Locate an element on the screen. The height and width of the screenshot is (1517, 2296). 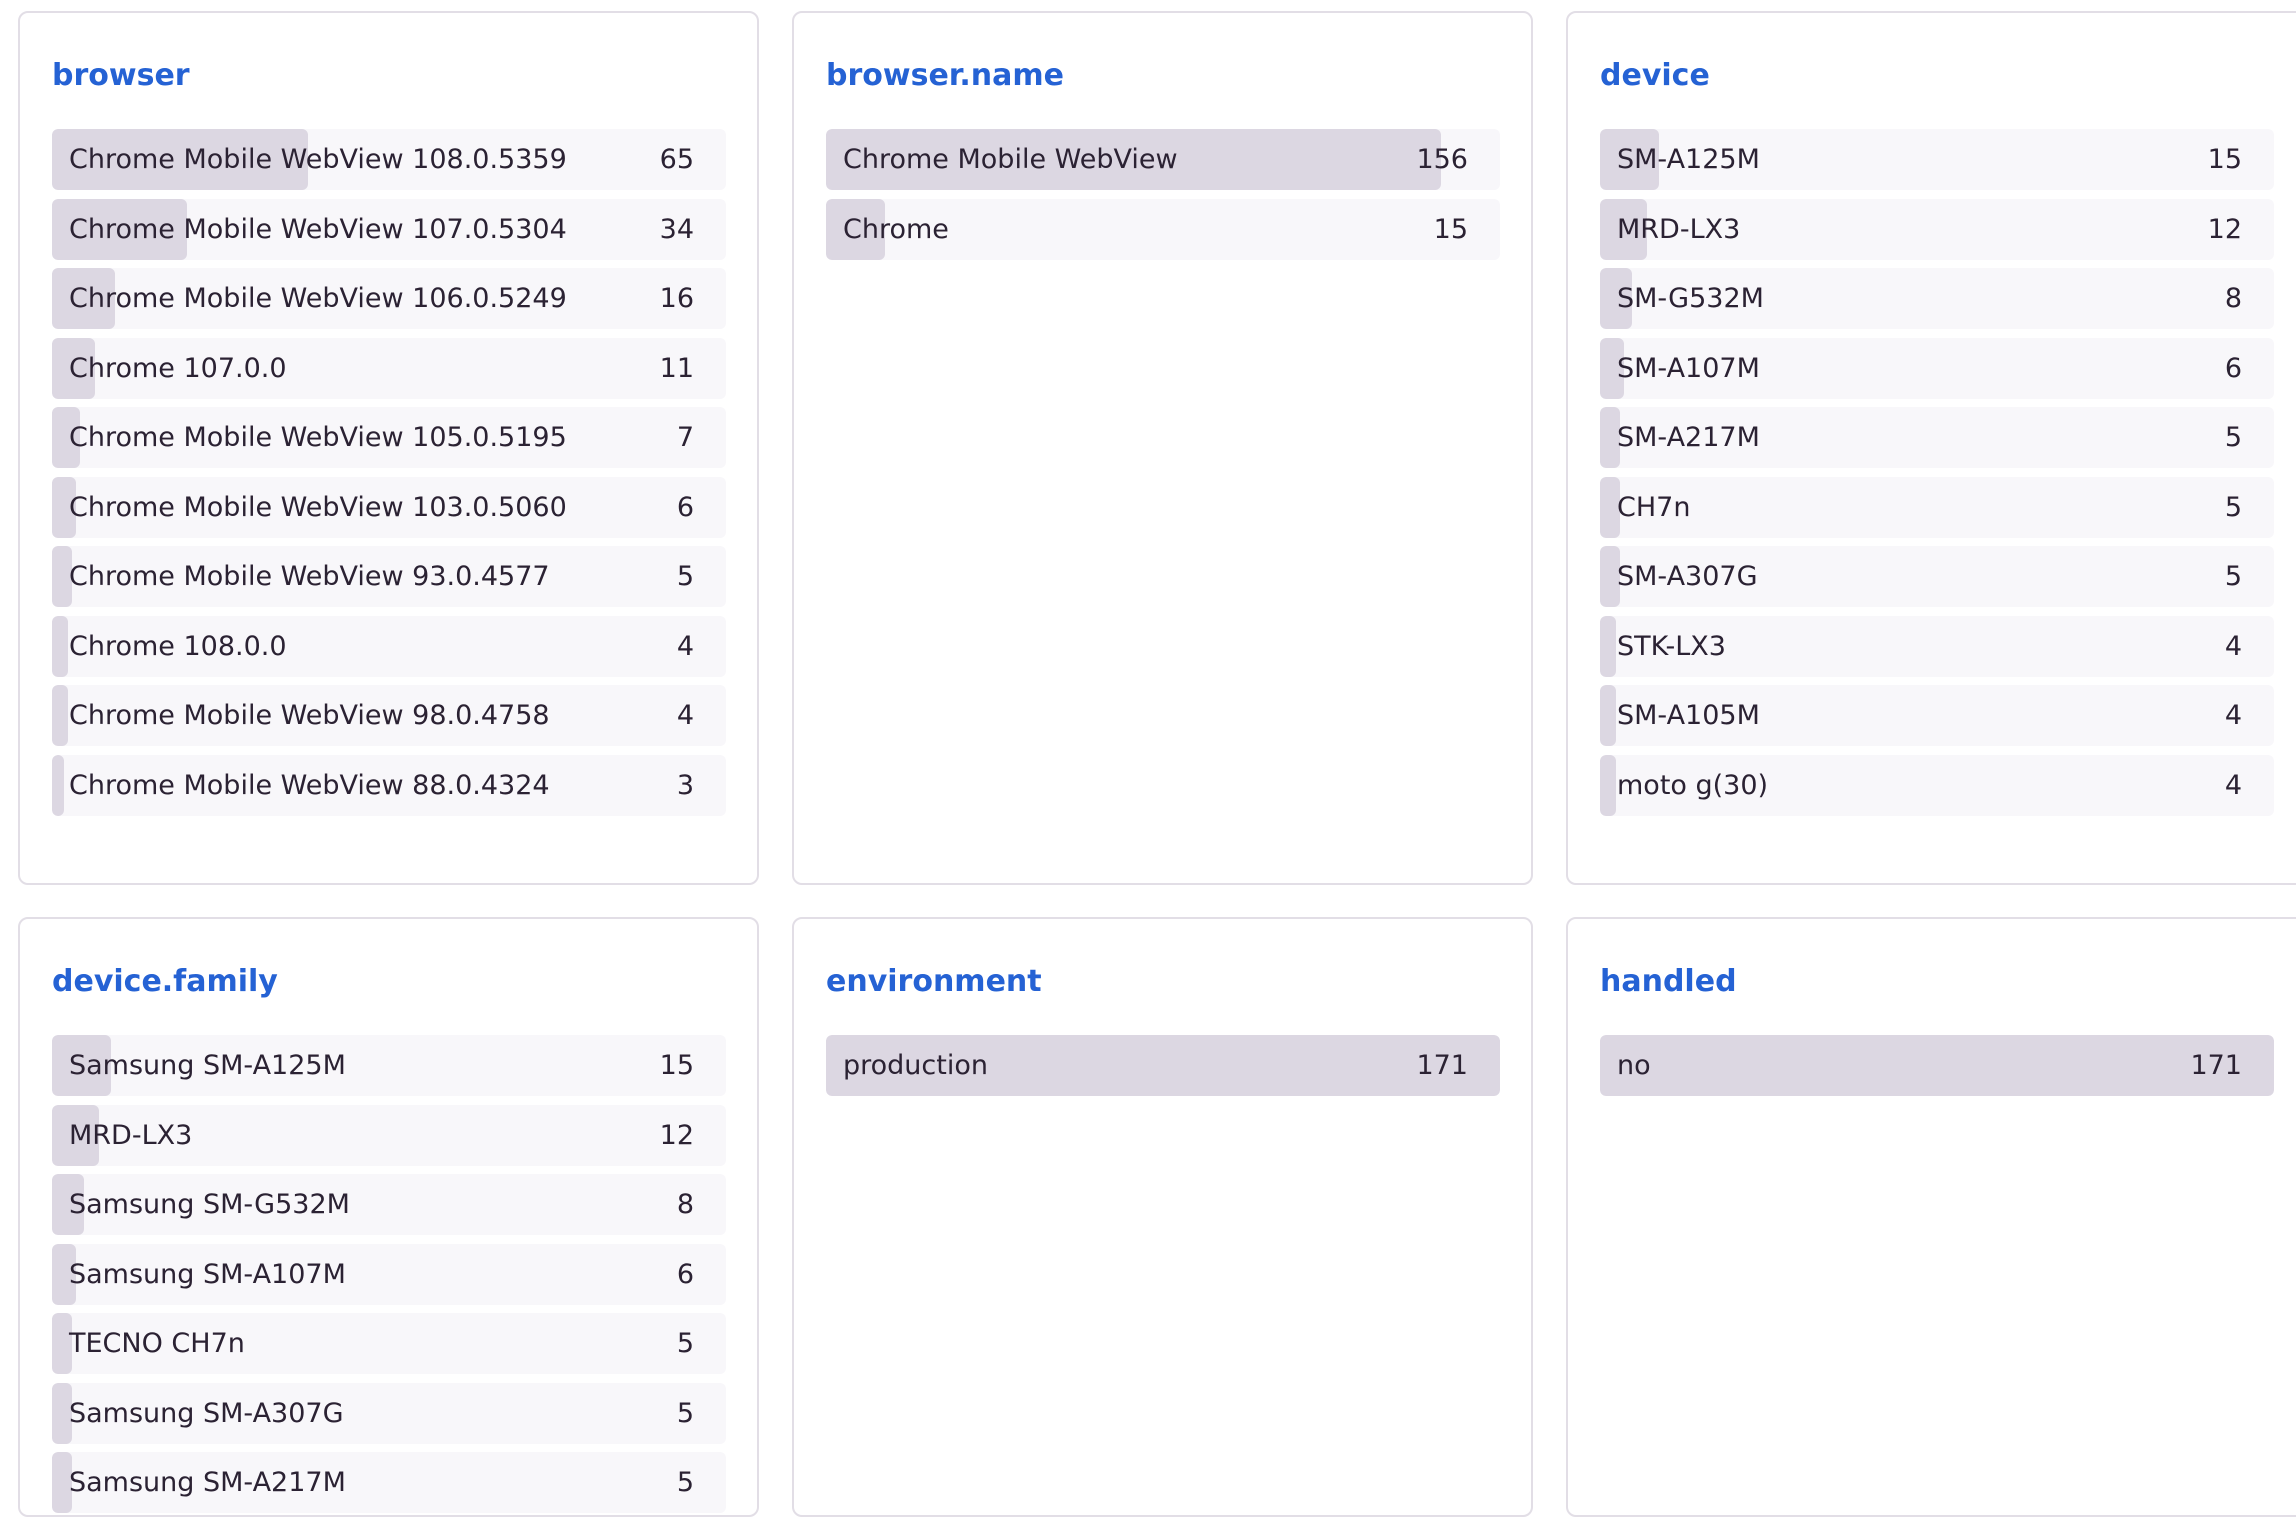
tag-value-list: production 171 is located at coordinates (1163, 1070).